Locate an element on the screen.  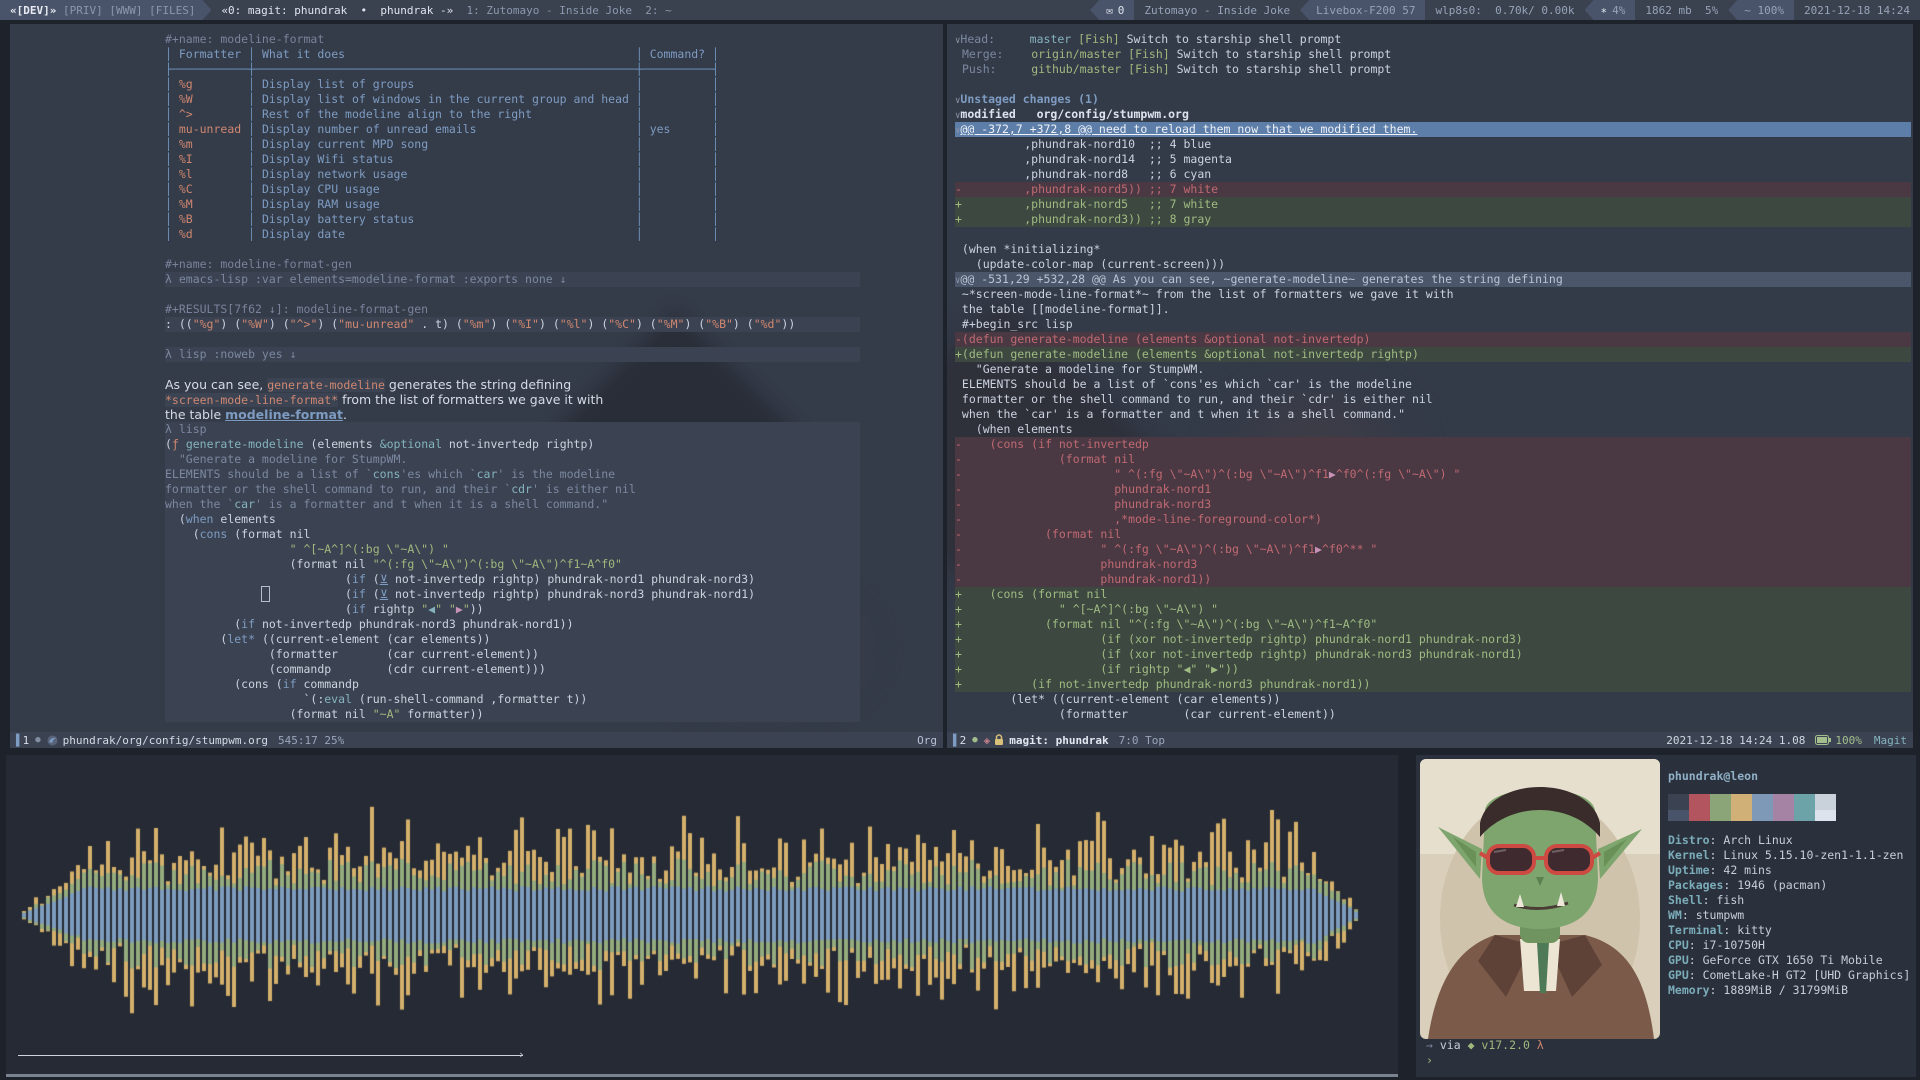
text-line: ∨modified org/config/stumpwm.org is located at coordinates (1072, 114).